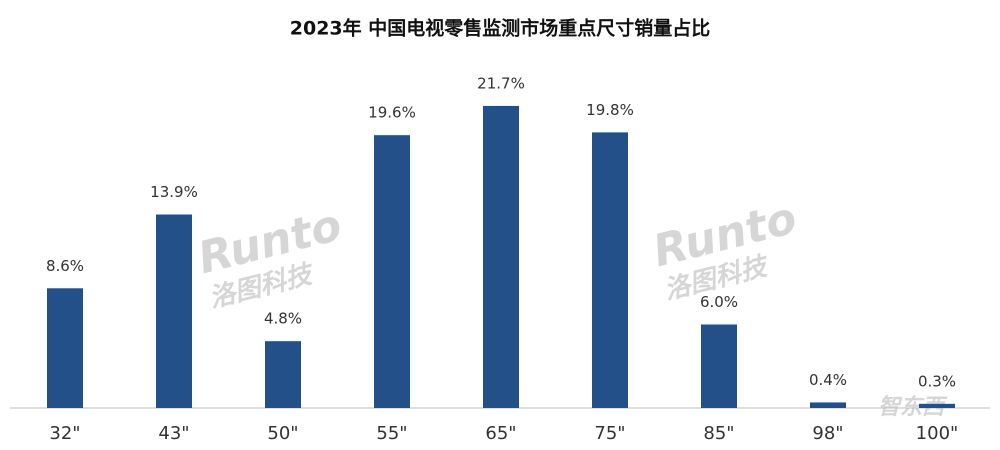 The image size is (1000, 450). What do you see at coordinates (282, 433) in the screenshot?
I see `x-tick-label: 50"` at bounding box center [282, 433].